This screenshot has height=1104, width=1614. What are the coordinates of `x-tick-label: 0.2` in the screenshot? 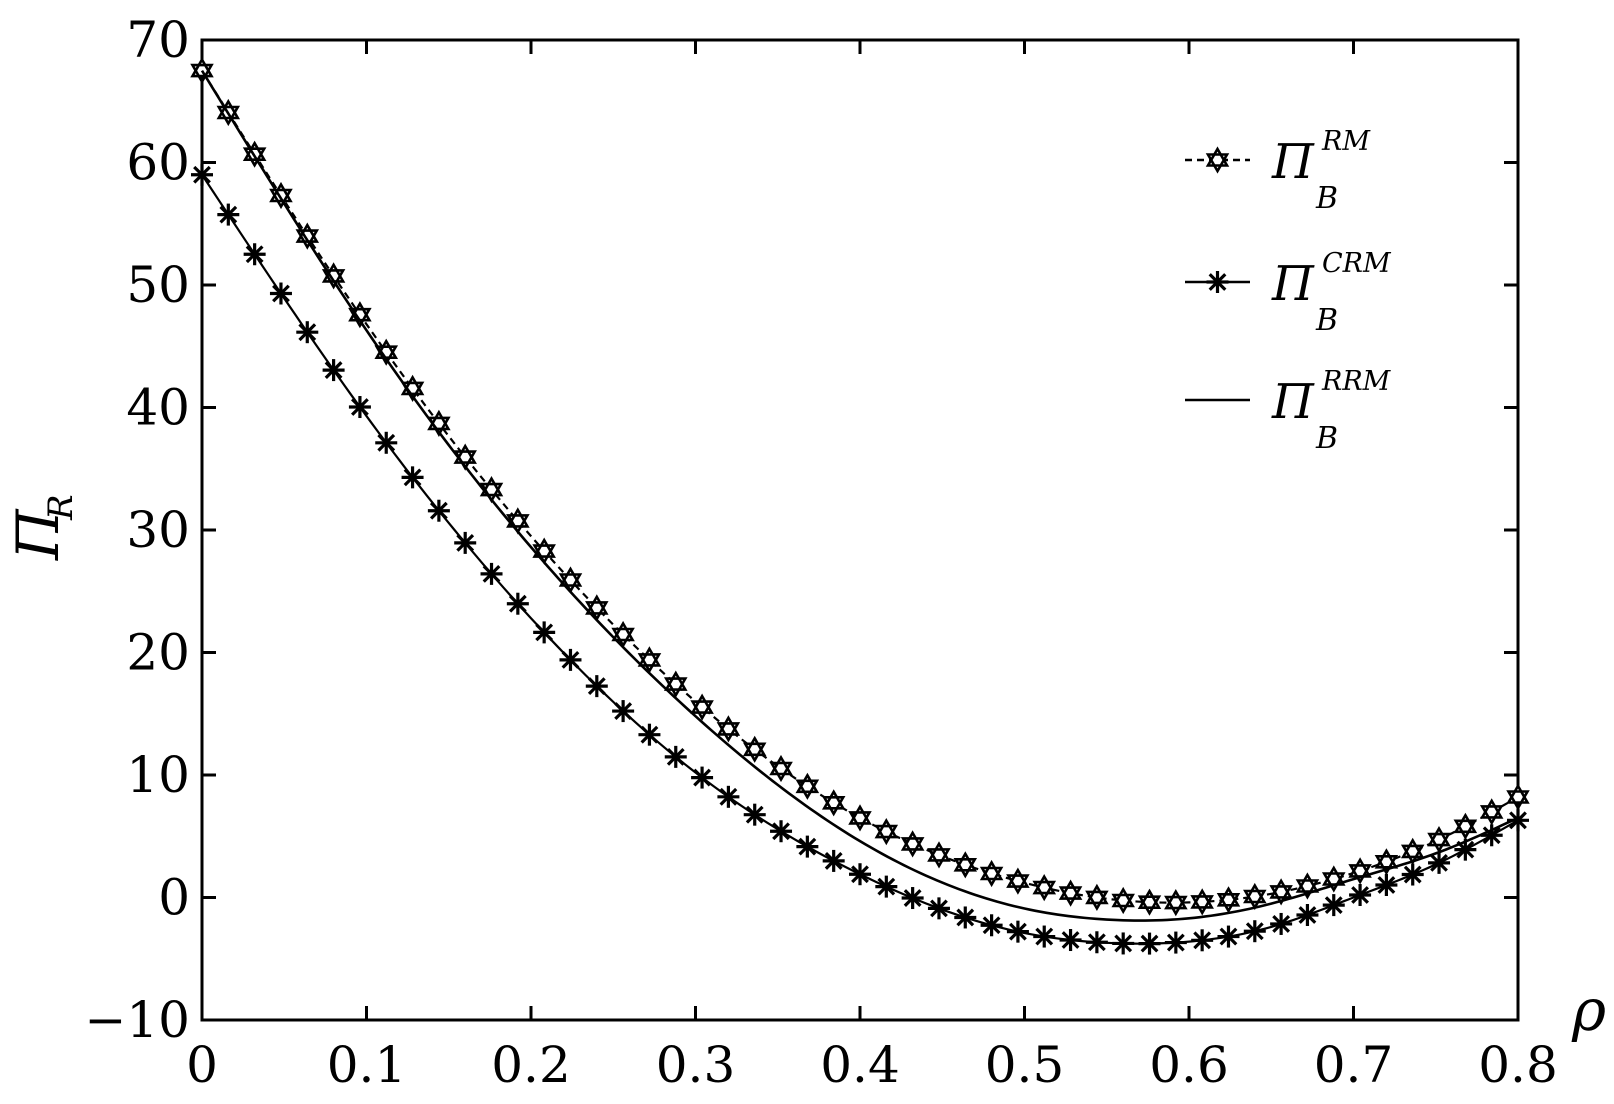 It's located at (531, 1065).